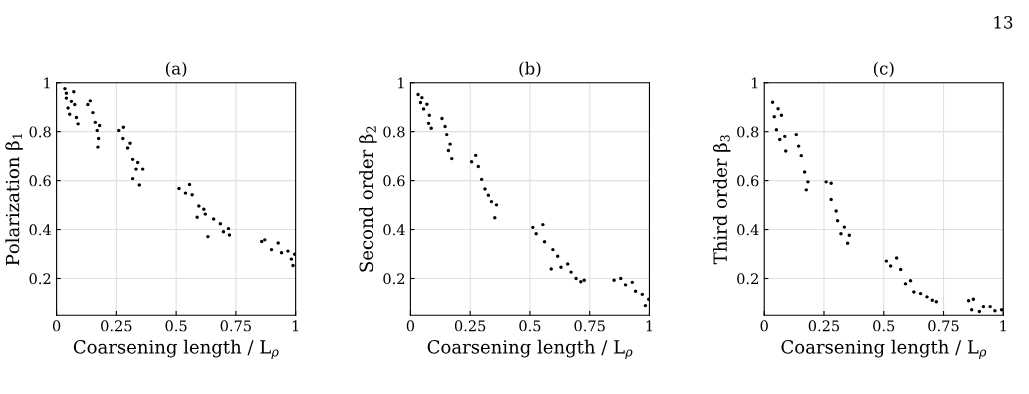 Image resolution: width=1029 pixels, height=394 pixels. Describe the element at coordinates (883, 69) in the screenshot. I see `chart-title: (c)` at that location.